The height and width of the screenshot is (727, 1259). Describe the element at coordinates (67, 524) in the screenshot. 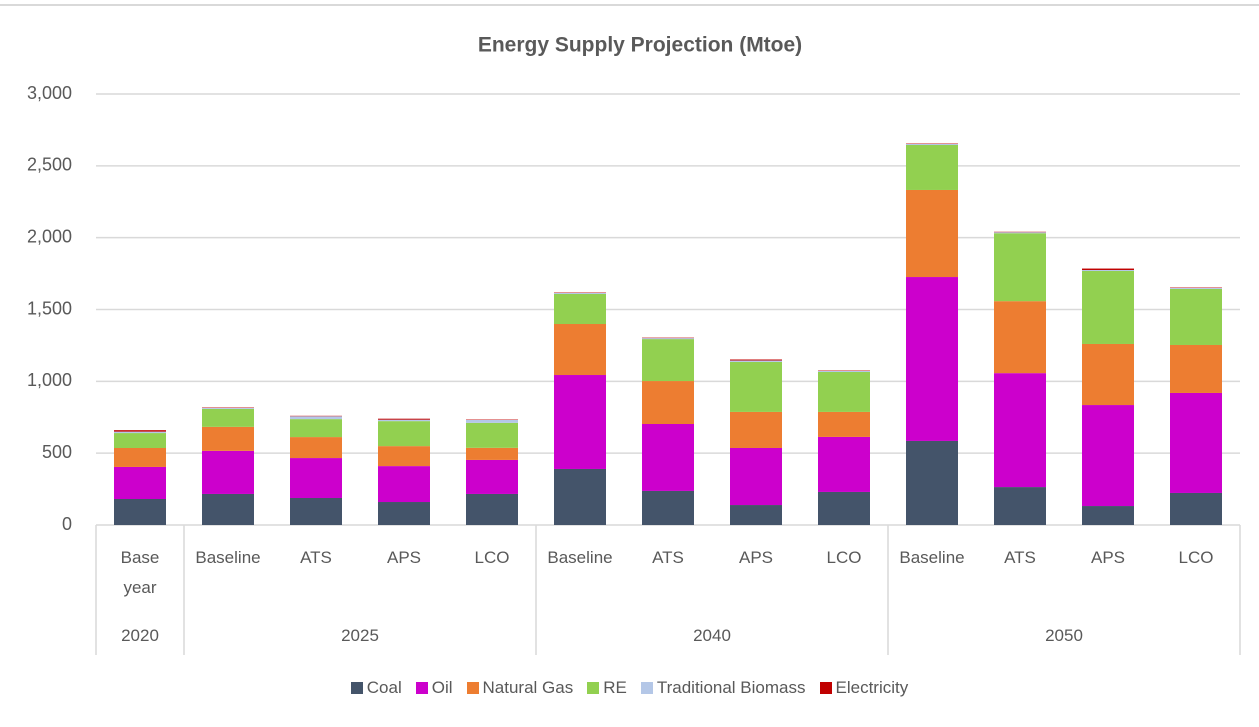

I see `y-tick-label: 0` at that location.